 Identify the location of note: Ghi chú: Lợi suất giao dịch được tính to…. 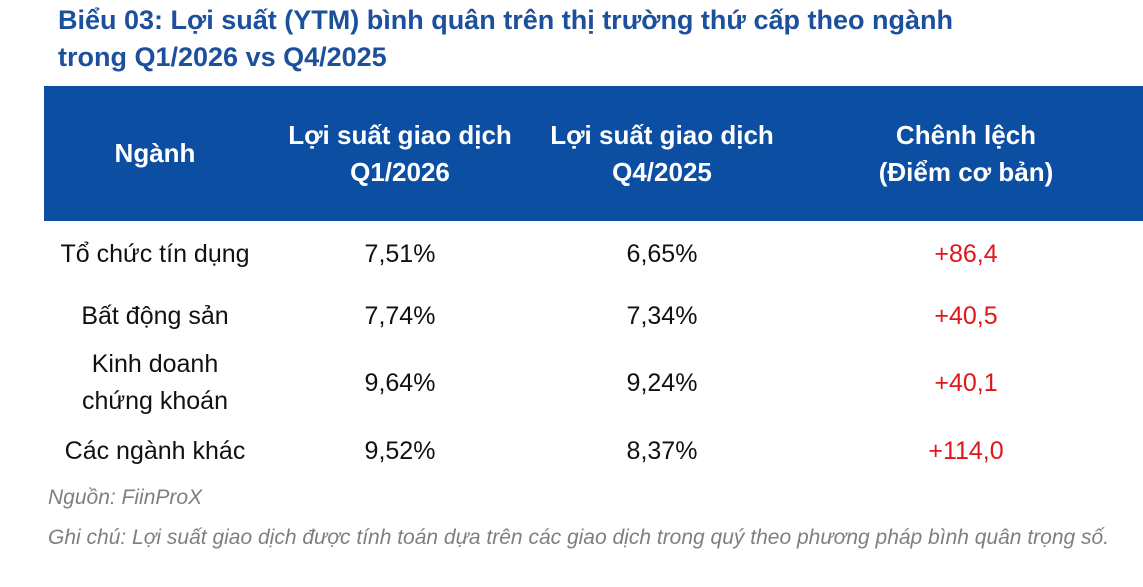
(579, 537).